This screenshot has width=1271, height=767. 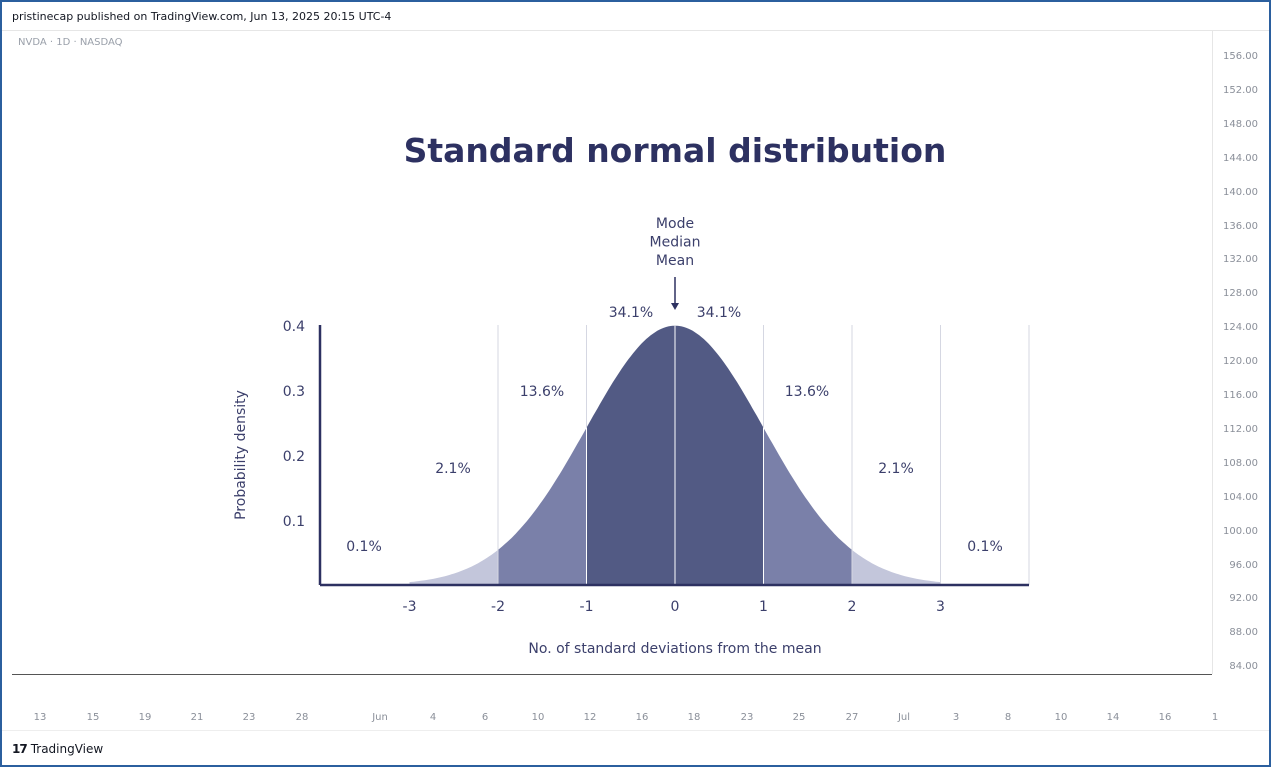 What do you see at coordinates (635, 747) in the screenshot?
I see `footer-bar: 17 TradingView` at bounding box center [635, 747].